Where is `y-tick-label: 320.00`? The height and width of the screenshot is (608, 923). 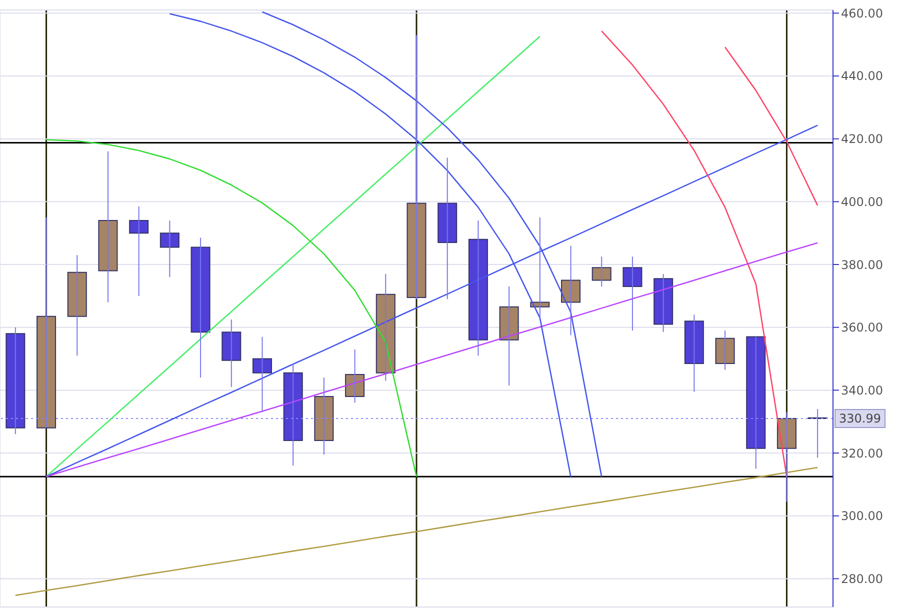
y-tick-label: 320.00 is located at coordinates (862, 453).